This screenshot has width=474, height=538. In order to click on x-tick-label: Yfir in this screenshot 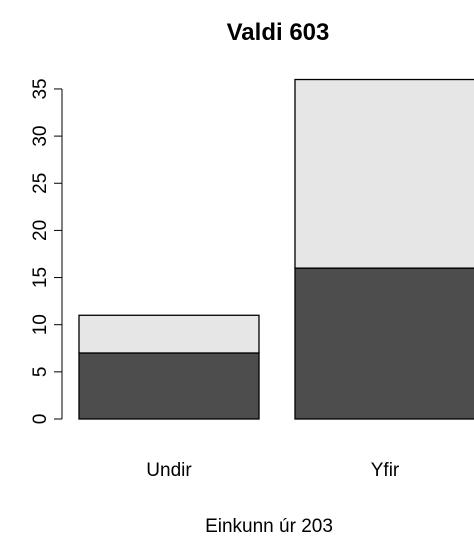, I will do `click(385, 470)`.